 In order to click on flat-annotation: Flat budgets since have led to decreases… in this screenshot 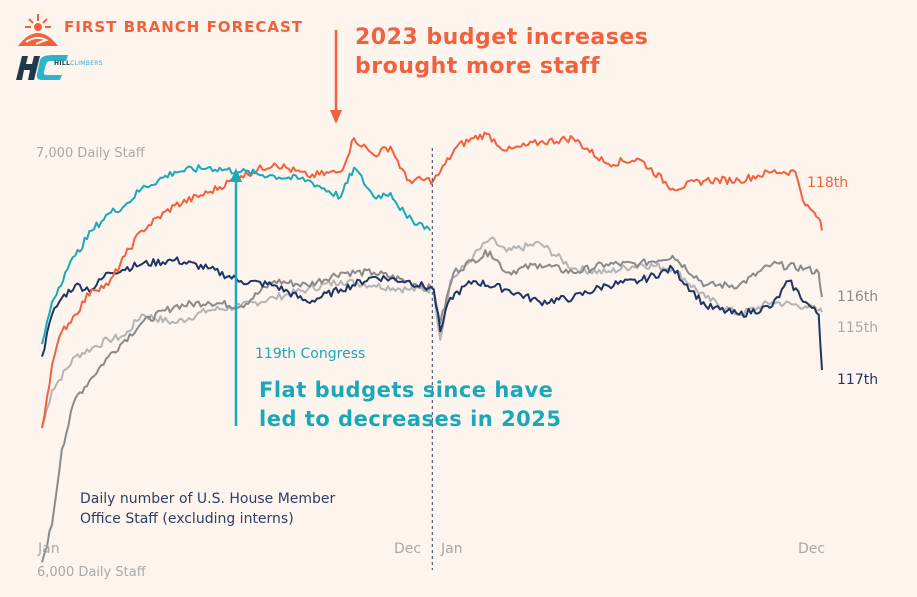, I will do `click(410, 405)`.